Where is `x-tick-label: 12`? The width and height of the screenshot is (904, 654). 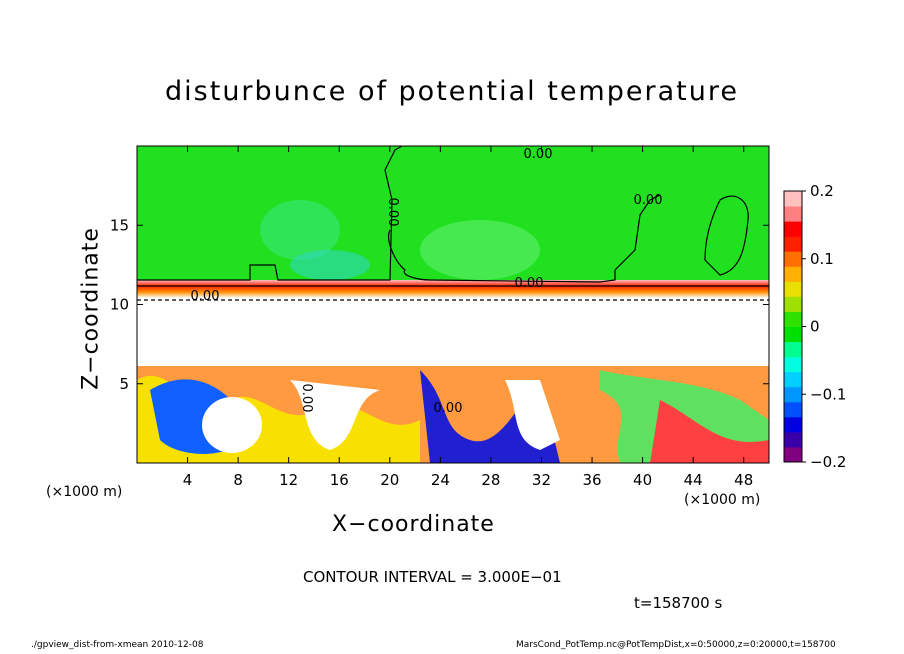 x-tick-label: 12 is located at coordinates (288, 480).